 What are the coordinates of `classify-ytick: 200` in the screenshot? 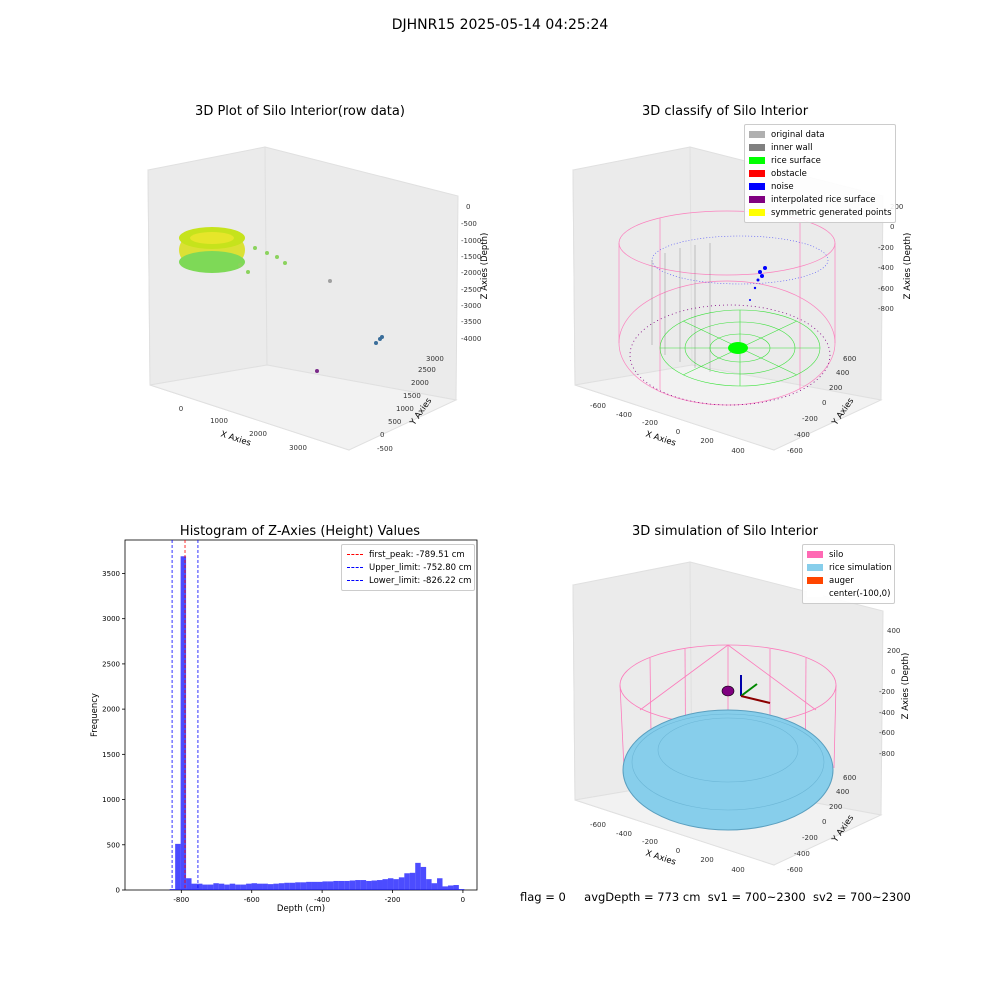 It's located at (835, 388).